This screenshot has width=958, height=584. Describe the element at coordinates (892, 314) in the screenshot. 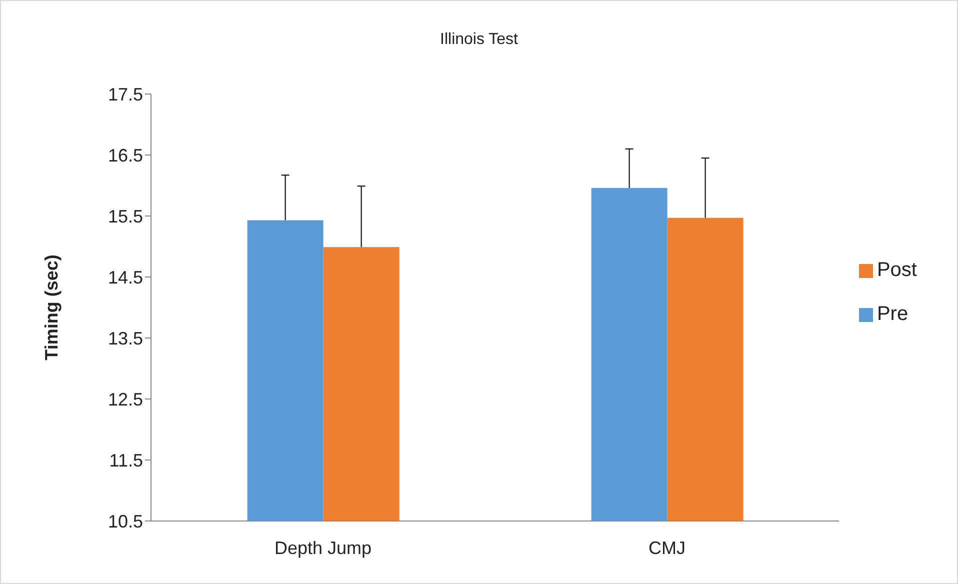

I see `legend-label: Pre` at that location.